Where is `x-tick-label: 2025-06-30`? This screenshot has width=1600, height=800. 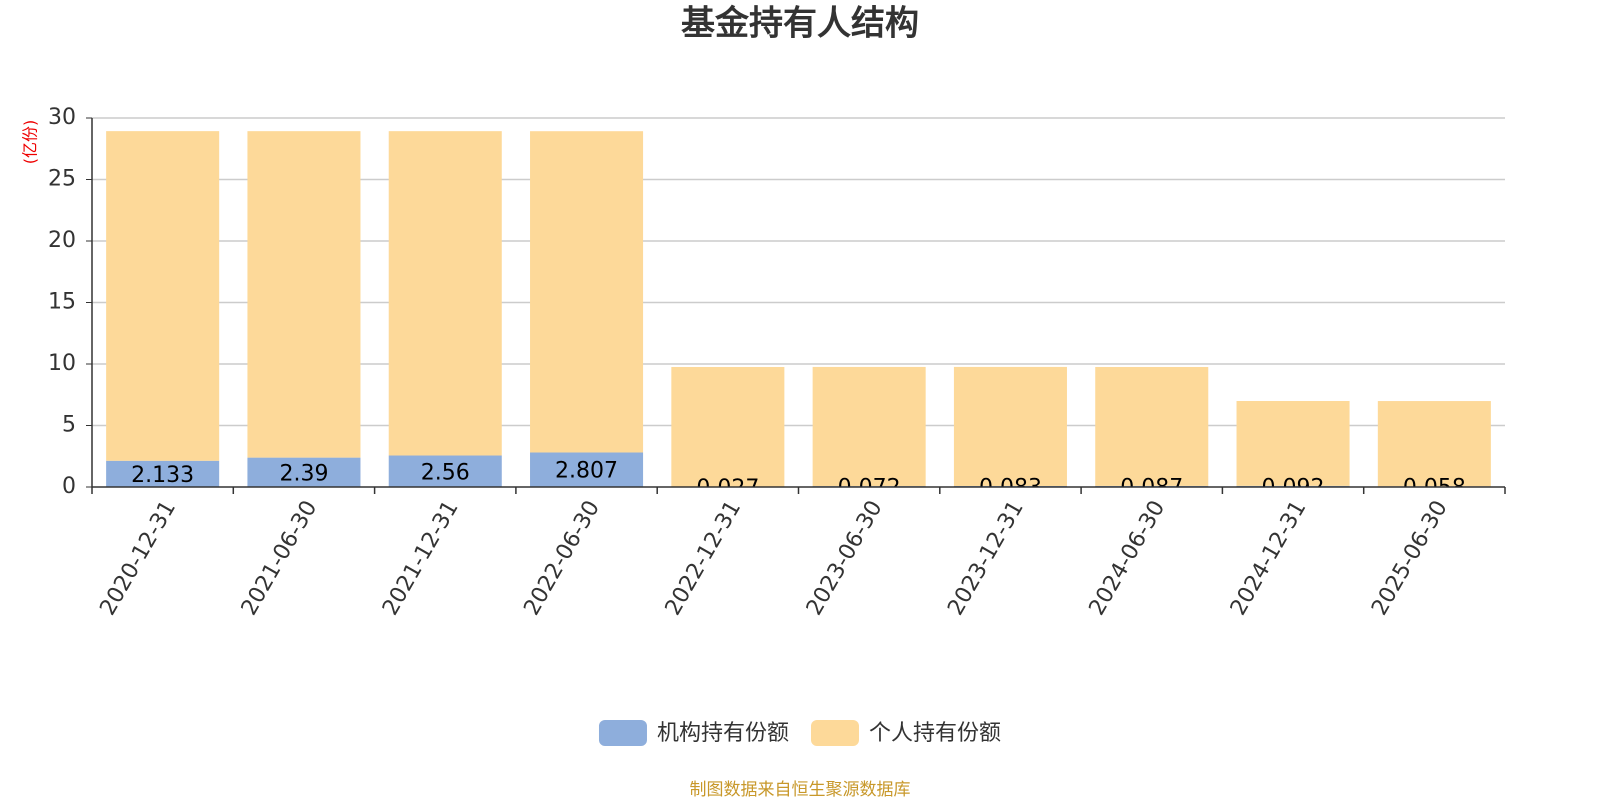
x-tick-label: 2025-06-30 is located at coordinates (1410, 558).